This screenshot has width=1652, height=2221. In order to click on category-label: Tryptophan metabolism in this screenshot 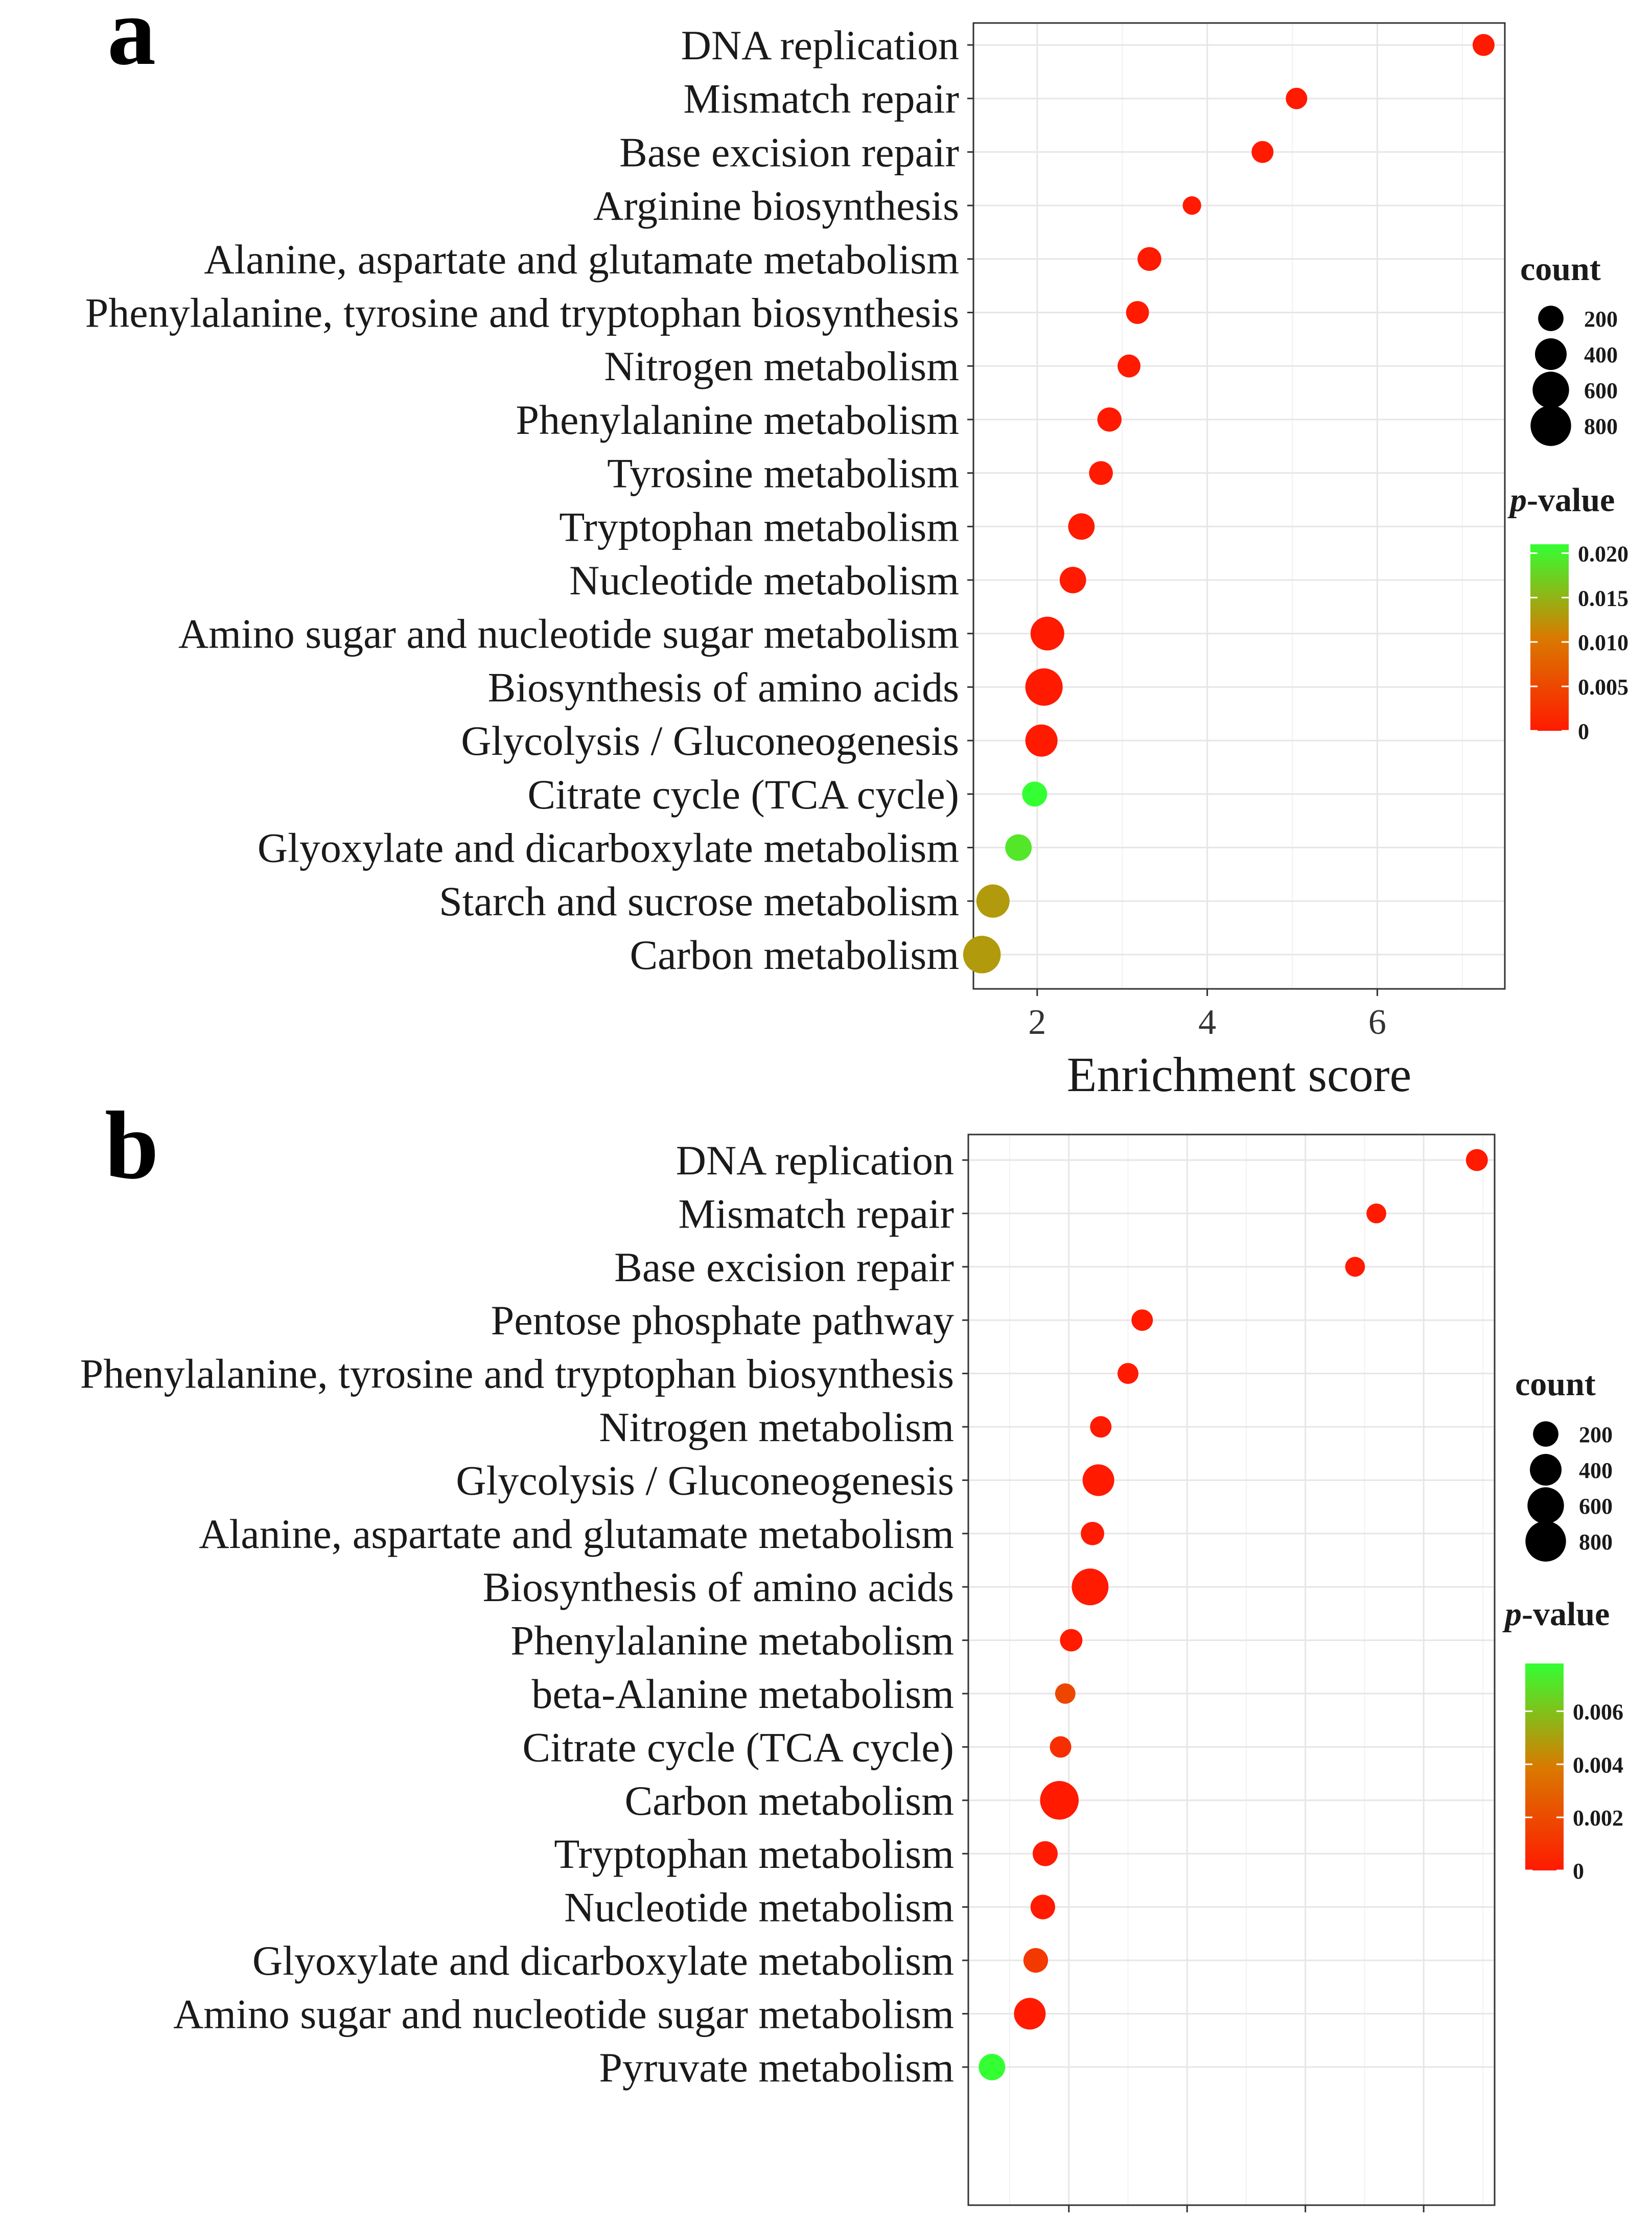, I will do `click(759, 526)`.